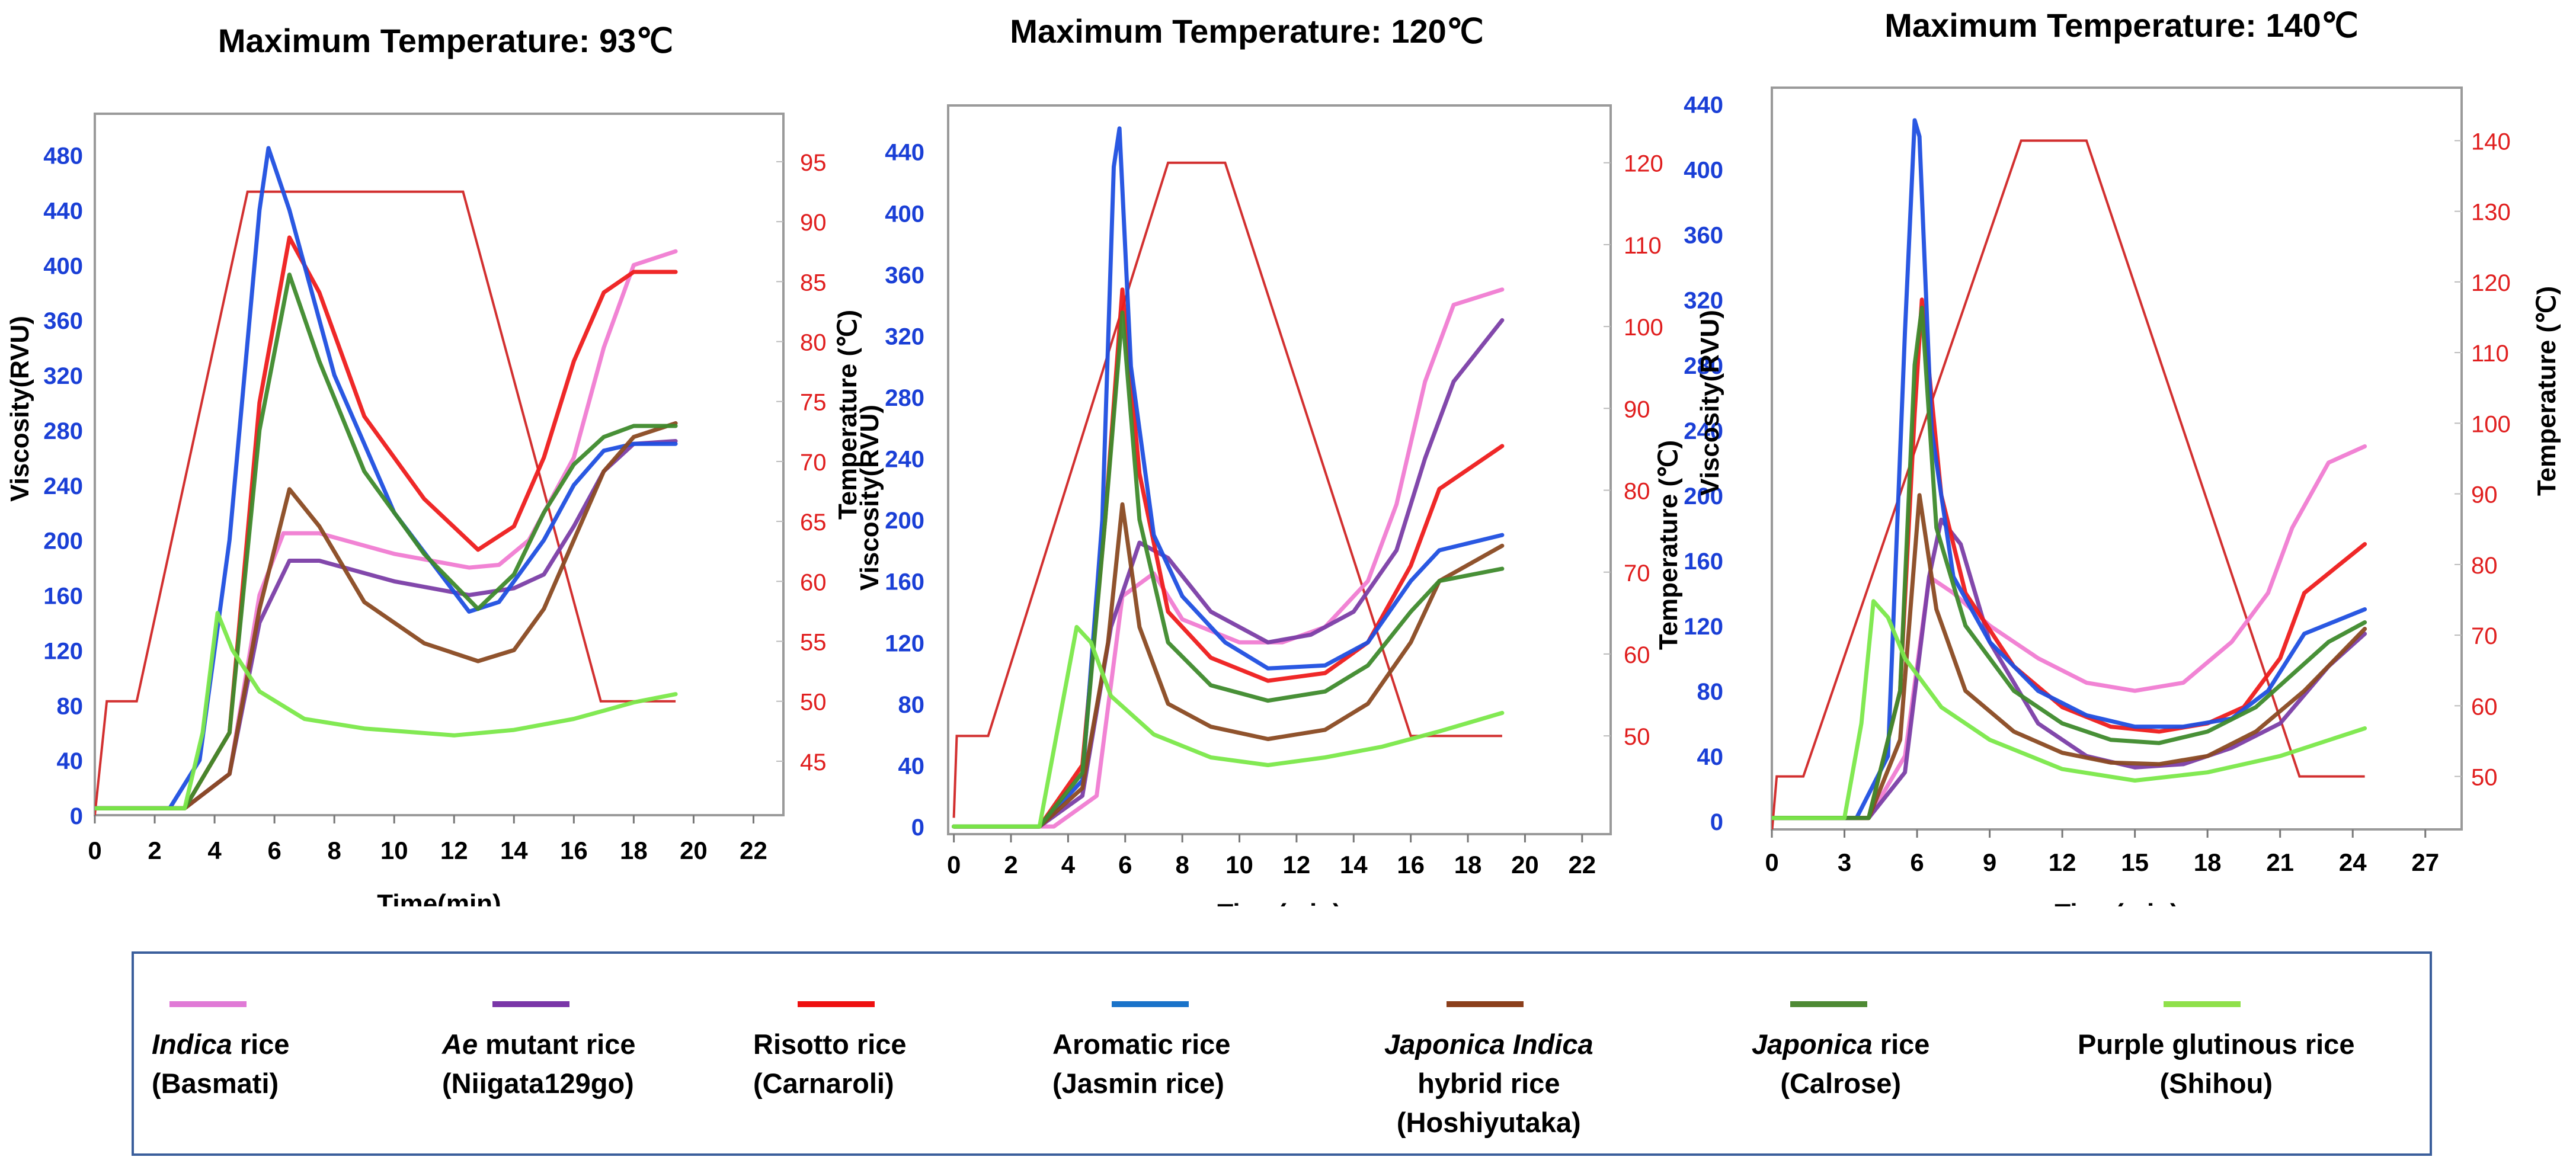 Image resolution: width=2576 pixels, height=1173 pixels. Describe the element at coordinates (1246, 31) in the screenshot. I see `chart-title: Maximum Temperature: 120℃` at that location.